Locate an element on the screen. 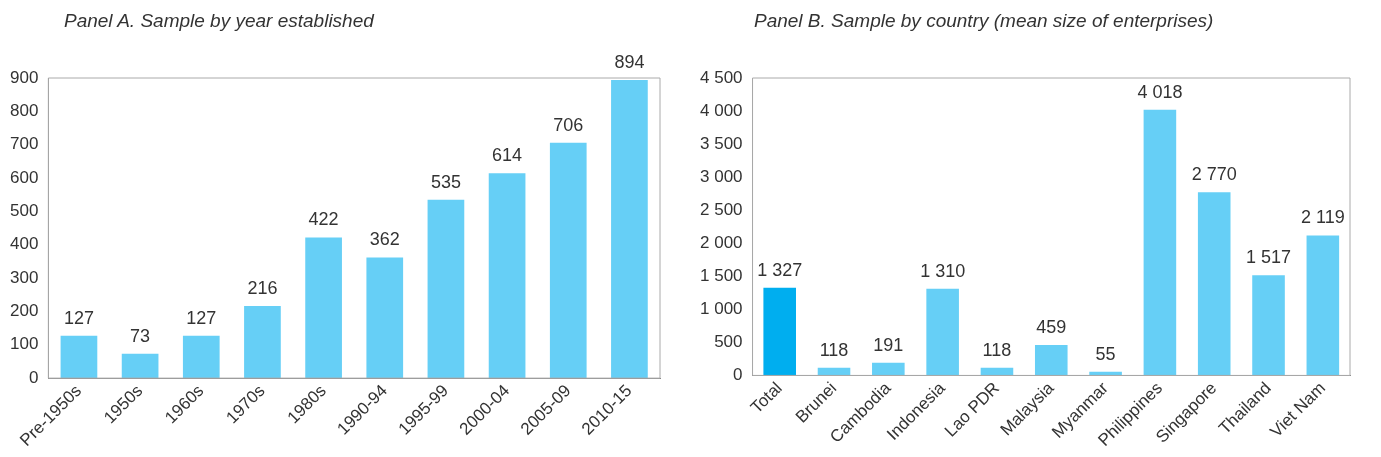 The height and width of the screenshot is (457, 1381). data-label: 894 is located at coordinates (629, 61).